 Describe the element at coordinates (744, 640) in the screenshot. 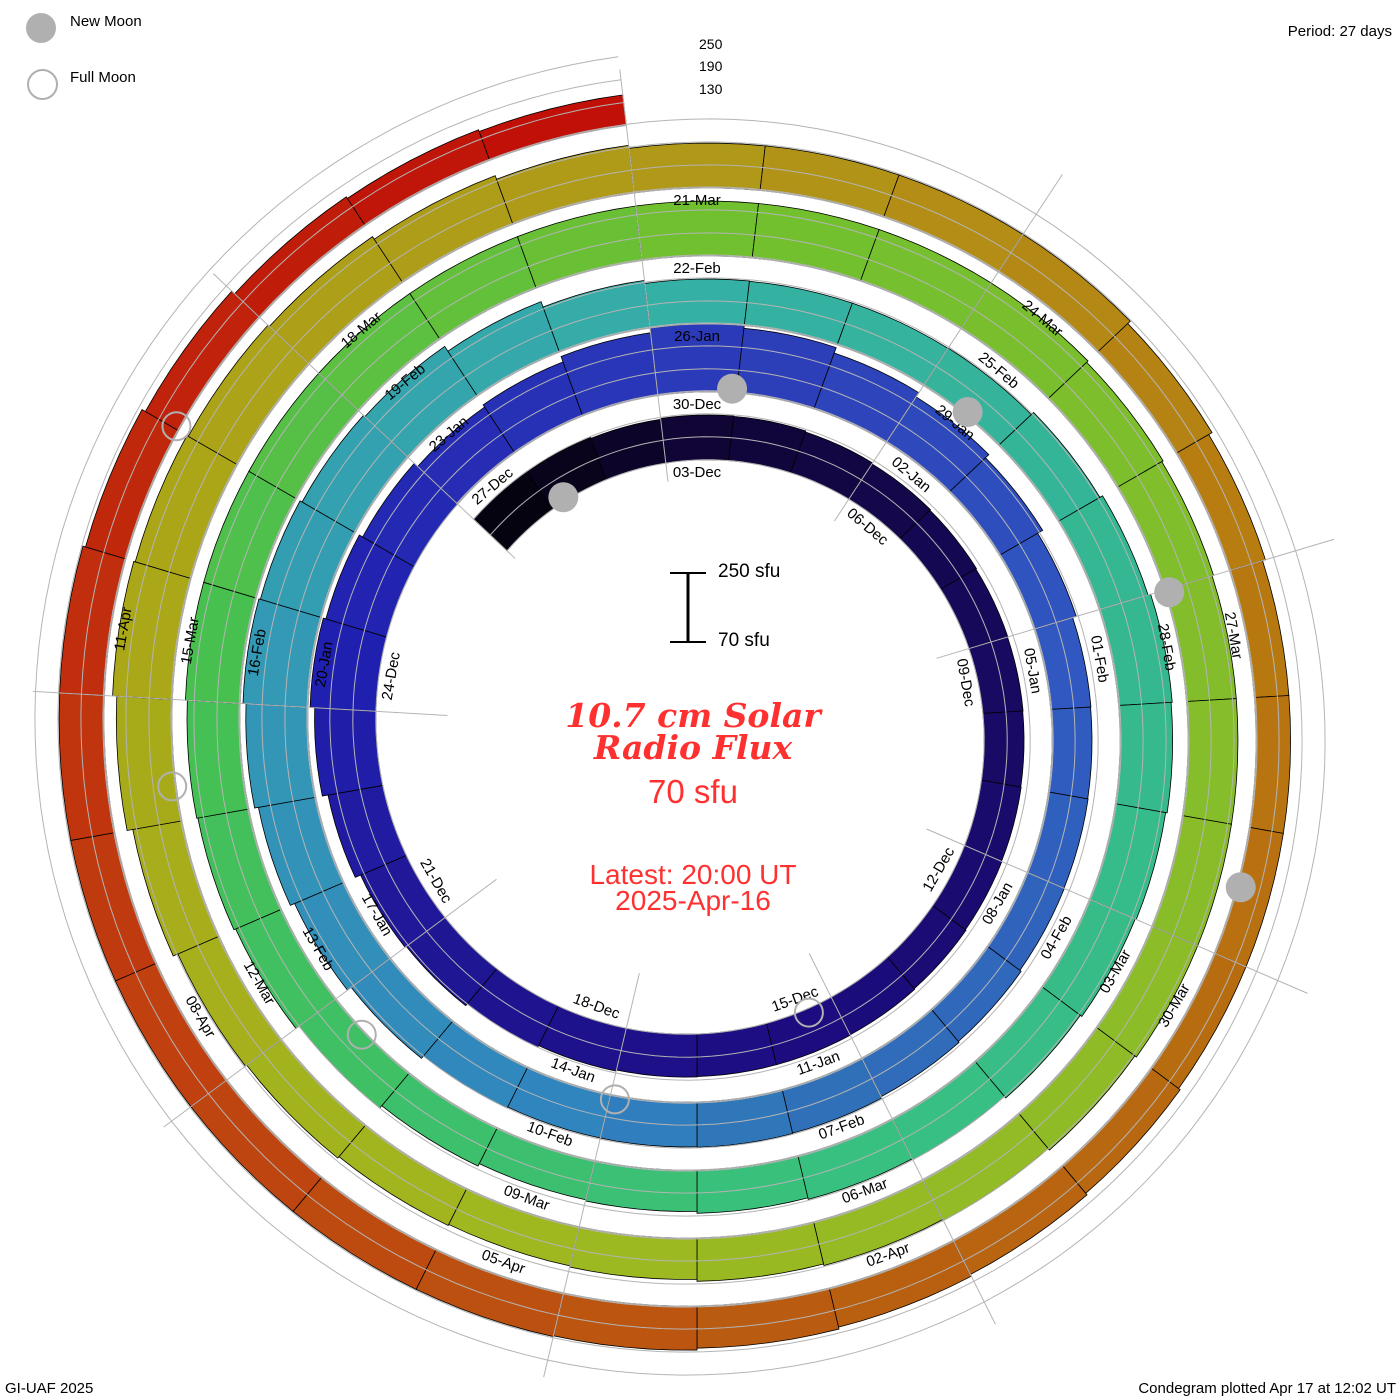

I see `scale-bottom-label: 70 sfu` at that location.